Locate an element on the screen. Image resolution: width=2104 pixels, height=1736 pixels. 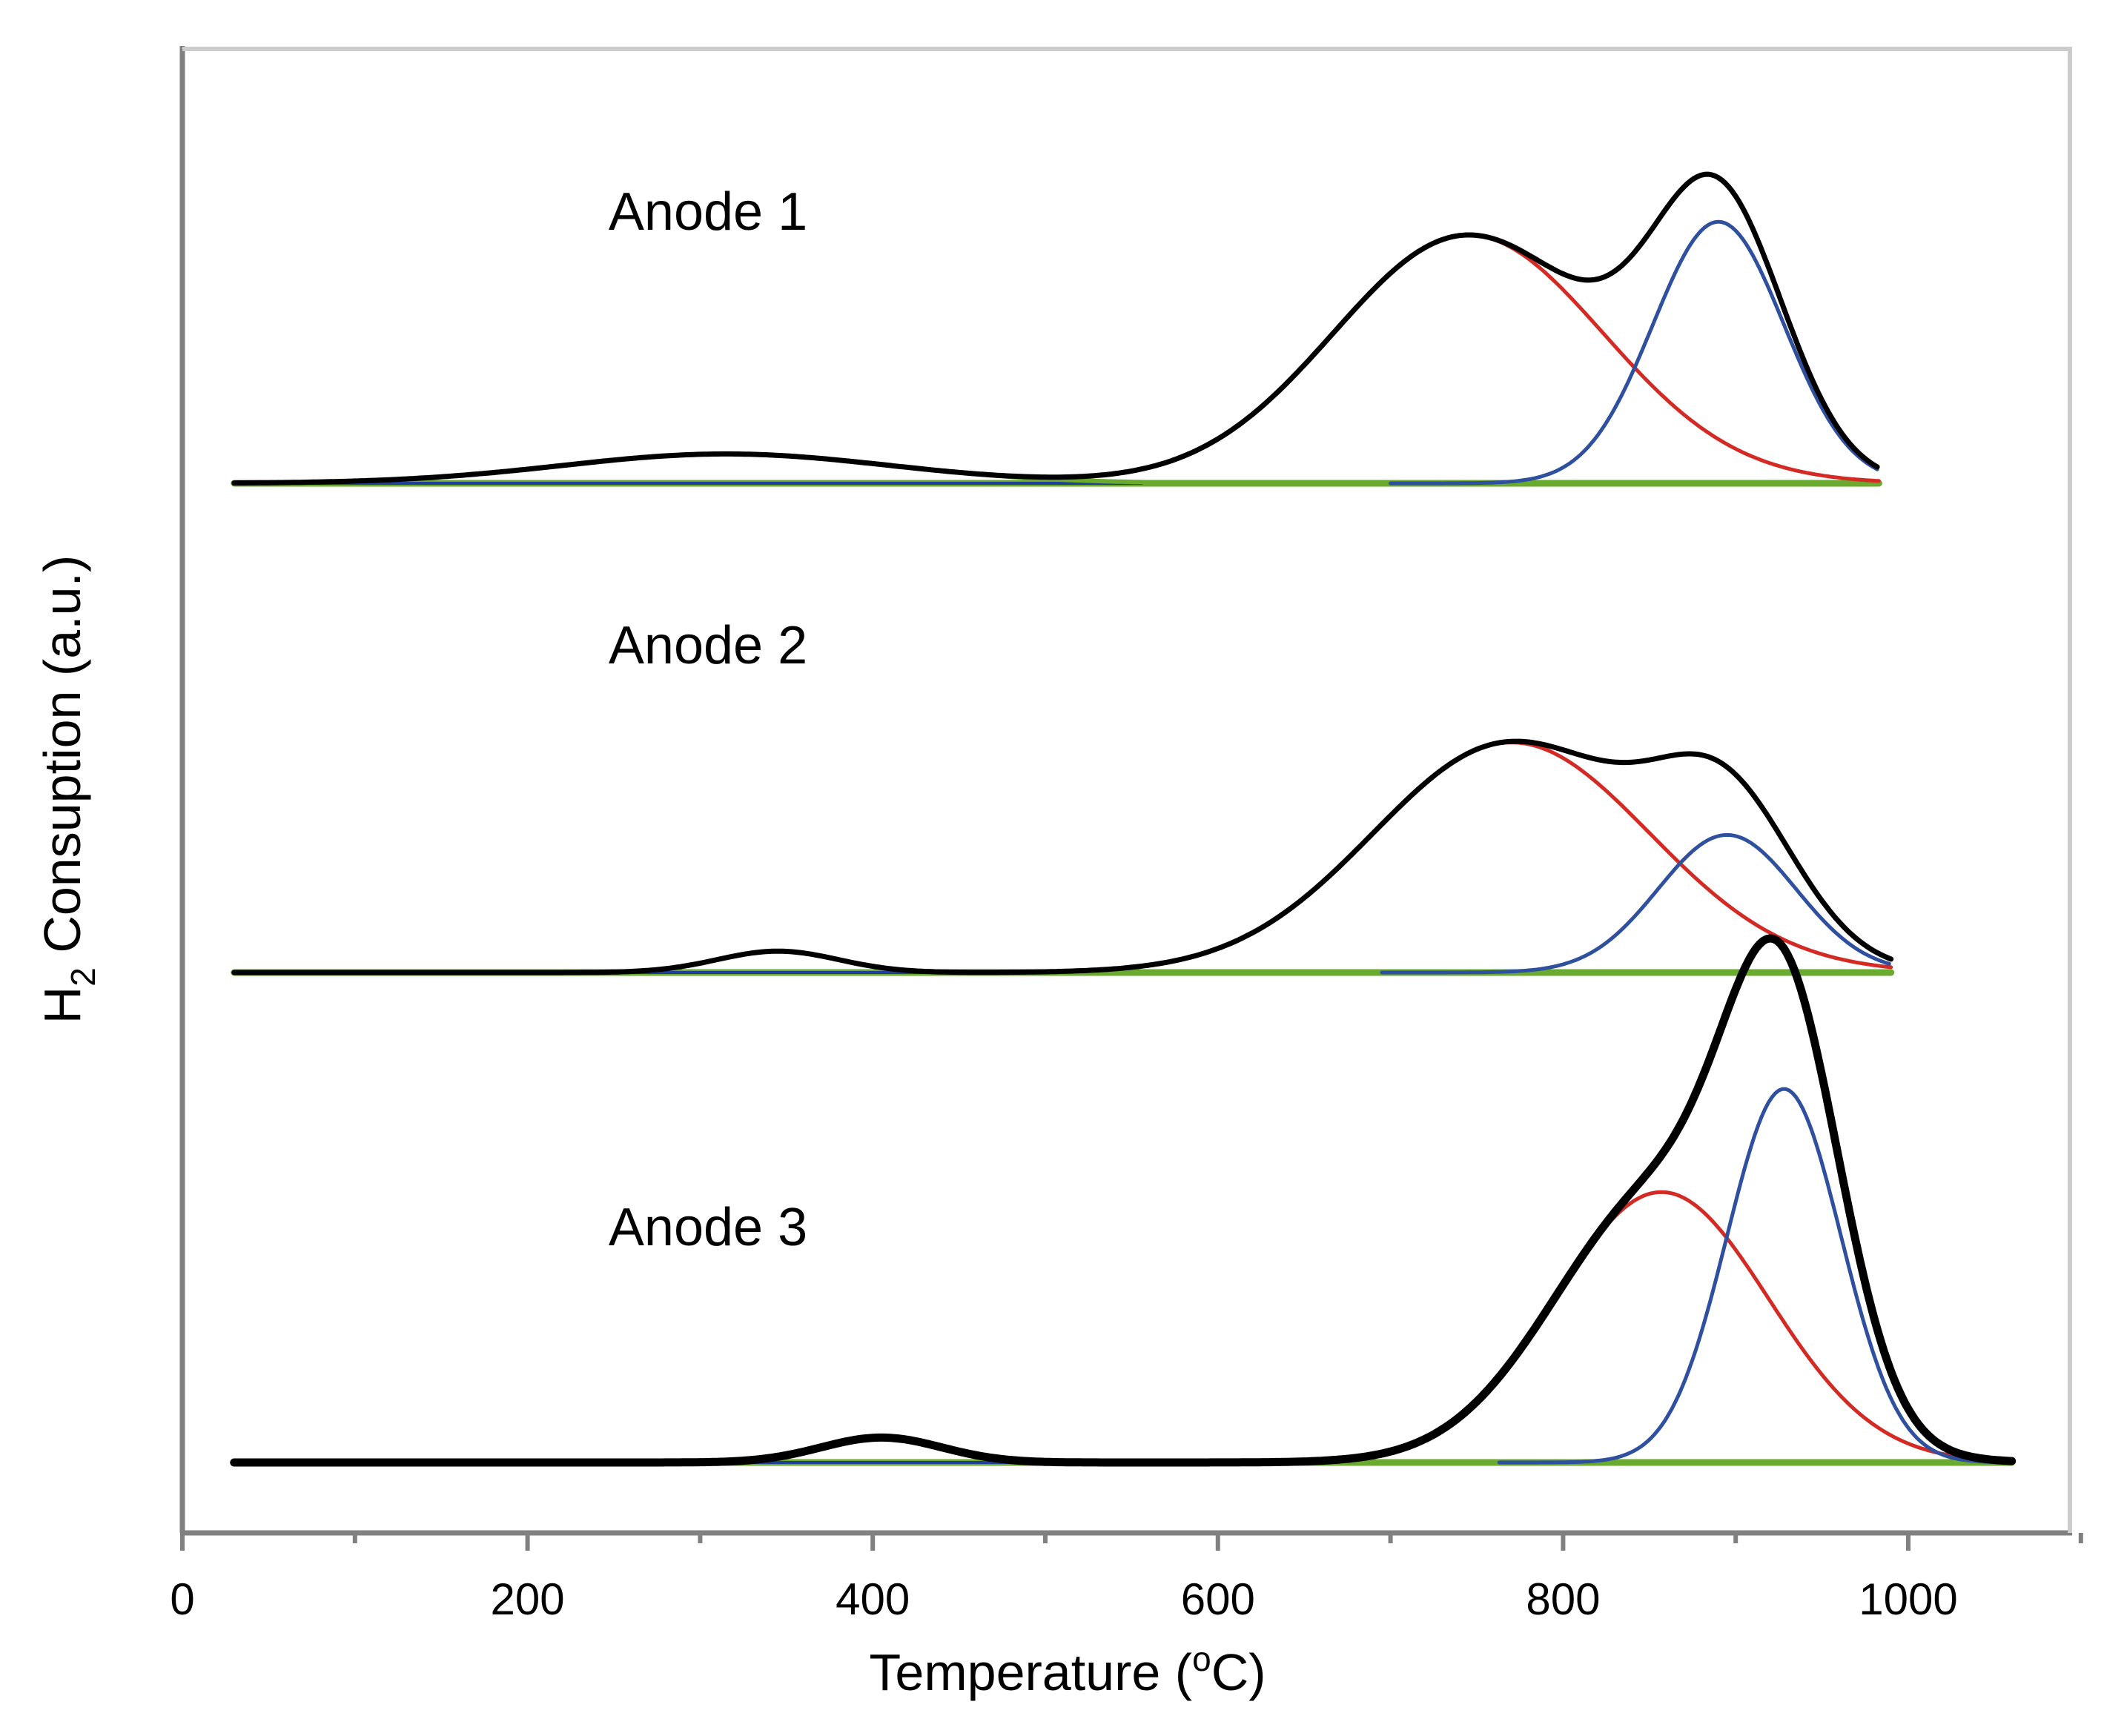
x-tick-label: 1000 is located at coordinates (1908, 1599).